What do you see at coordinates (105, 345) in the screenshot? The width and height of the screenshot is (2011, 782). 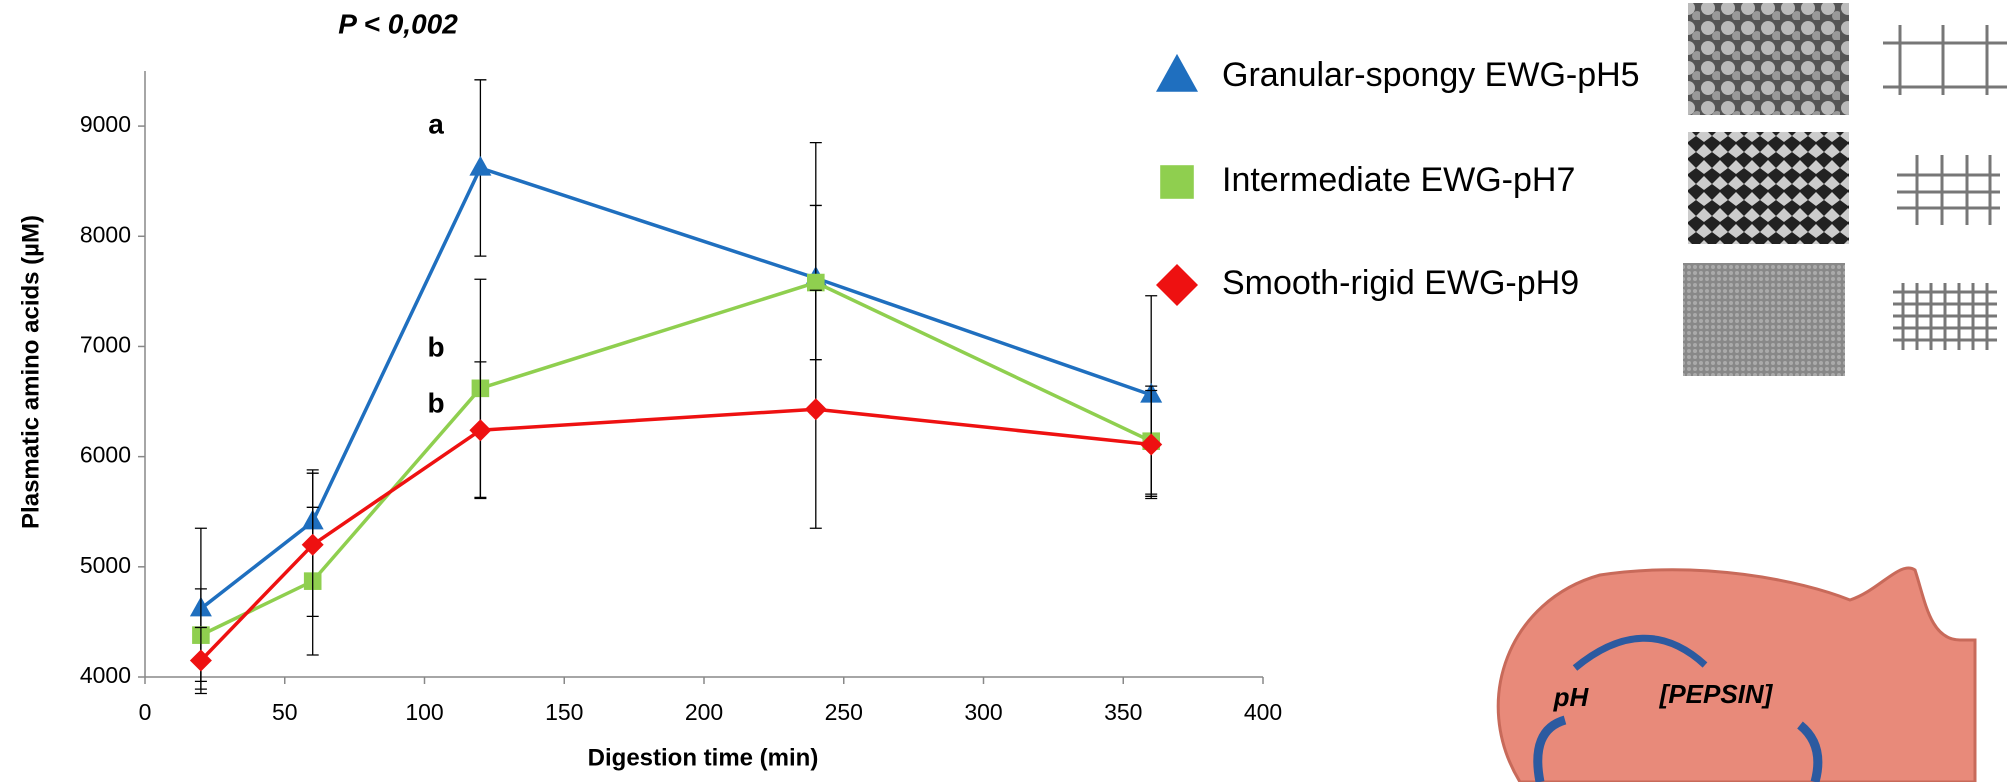 I see `y-tick-label: 7000` at bounding box center [105, 345].